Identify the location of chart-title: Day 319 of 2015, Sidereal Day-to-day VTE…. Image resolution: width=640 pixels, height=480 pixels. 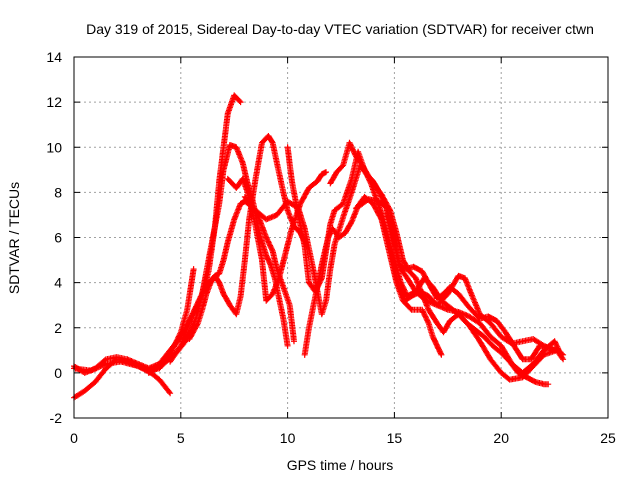
(340, 29).